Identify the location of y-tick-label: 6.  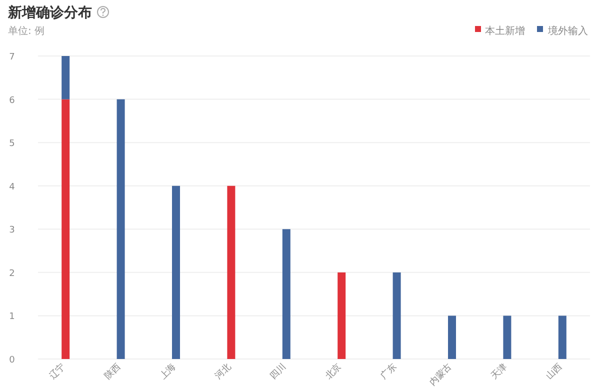
(12, 101).